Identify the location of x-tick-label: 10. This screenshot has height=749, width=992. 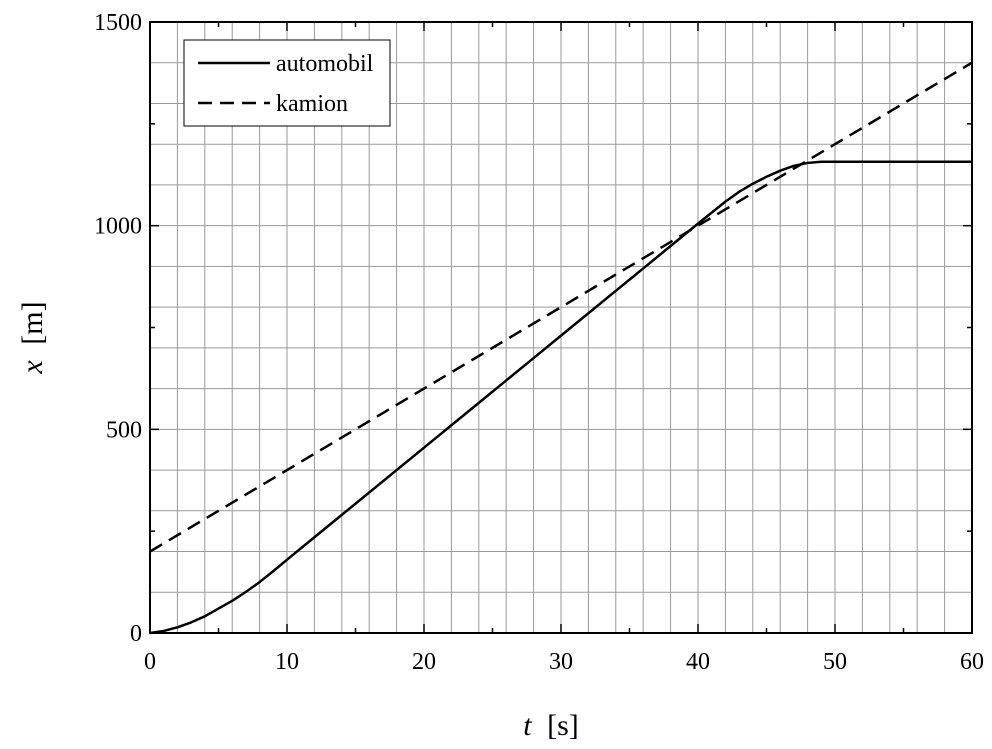
(287, 662).